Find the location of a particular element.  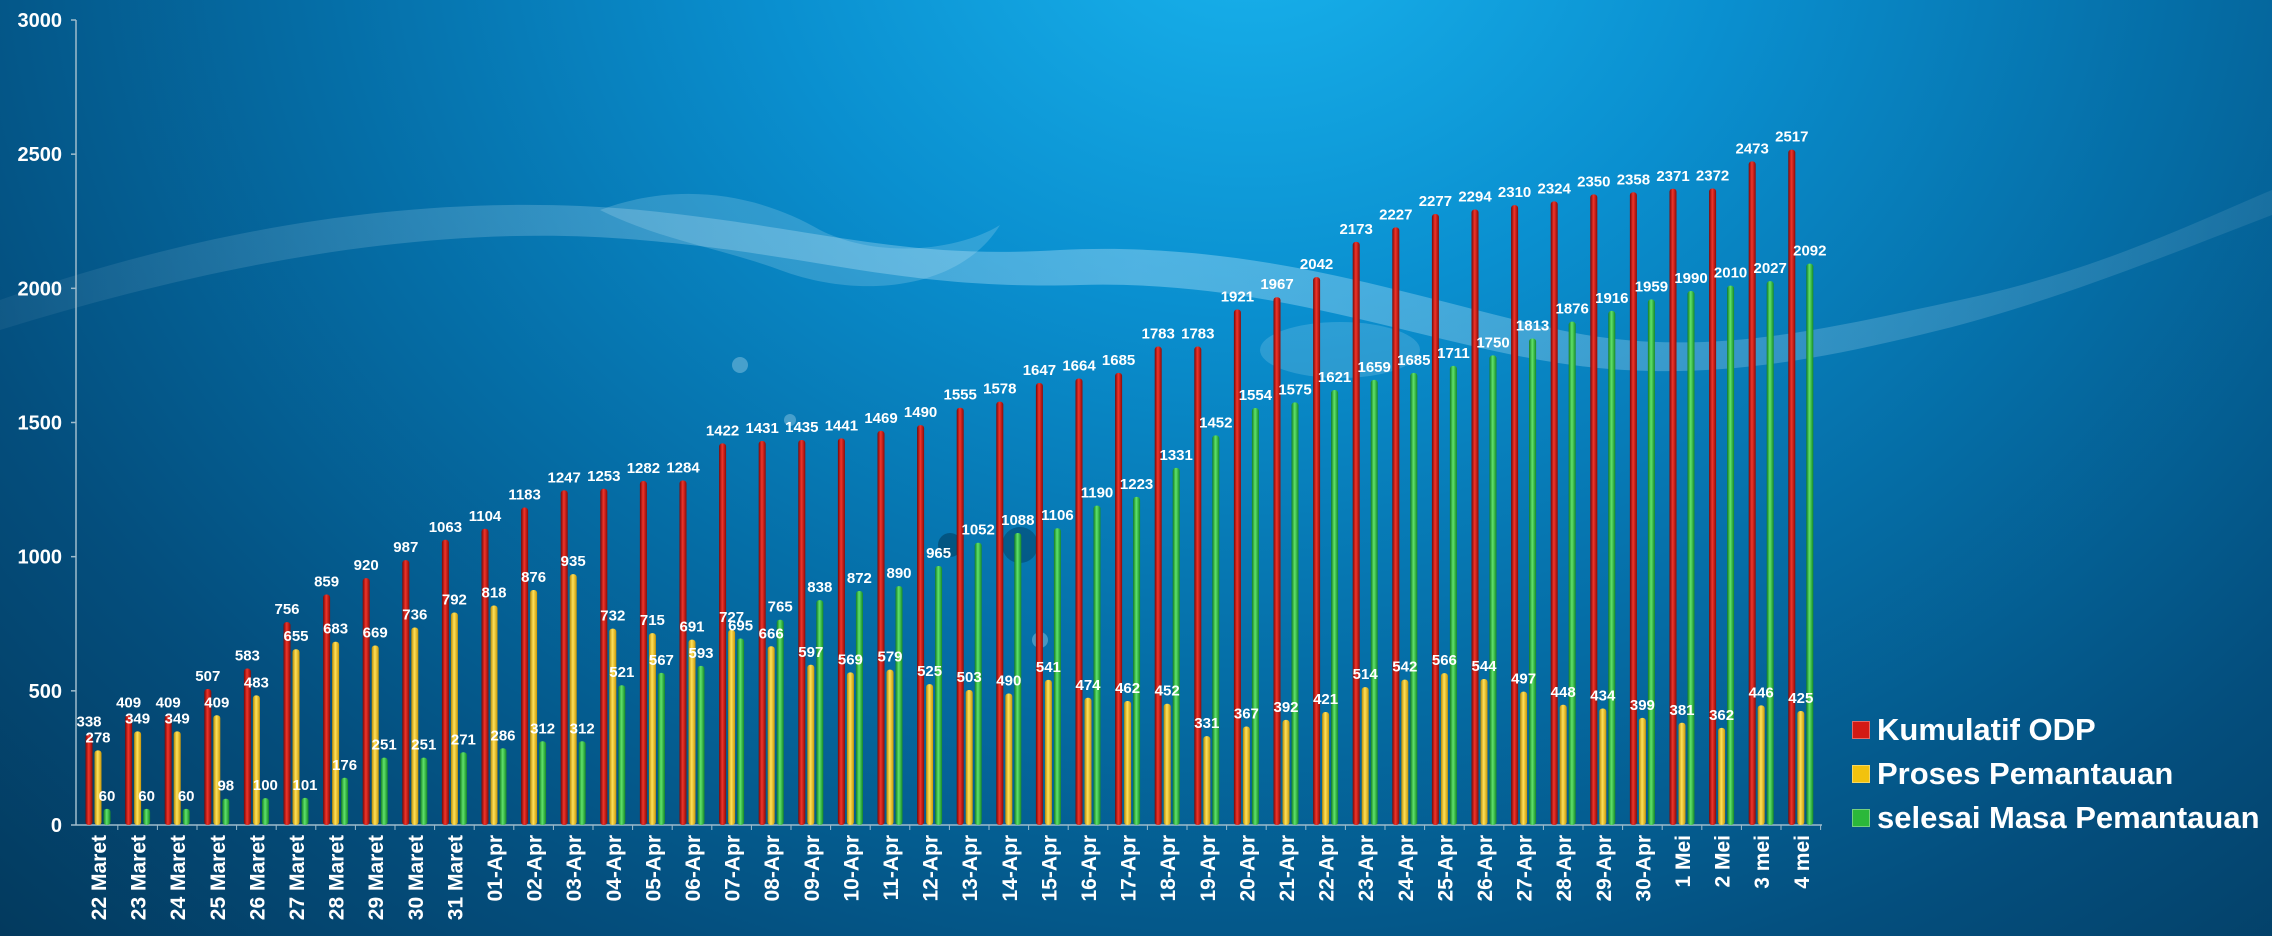

data-label: 732 is located at coordinates (612, 616).